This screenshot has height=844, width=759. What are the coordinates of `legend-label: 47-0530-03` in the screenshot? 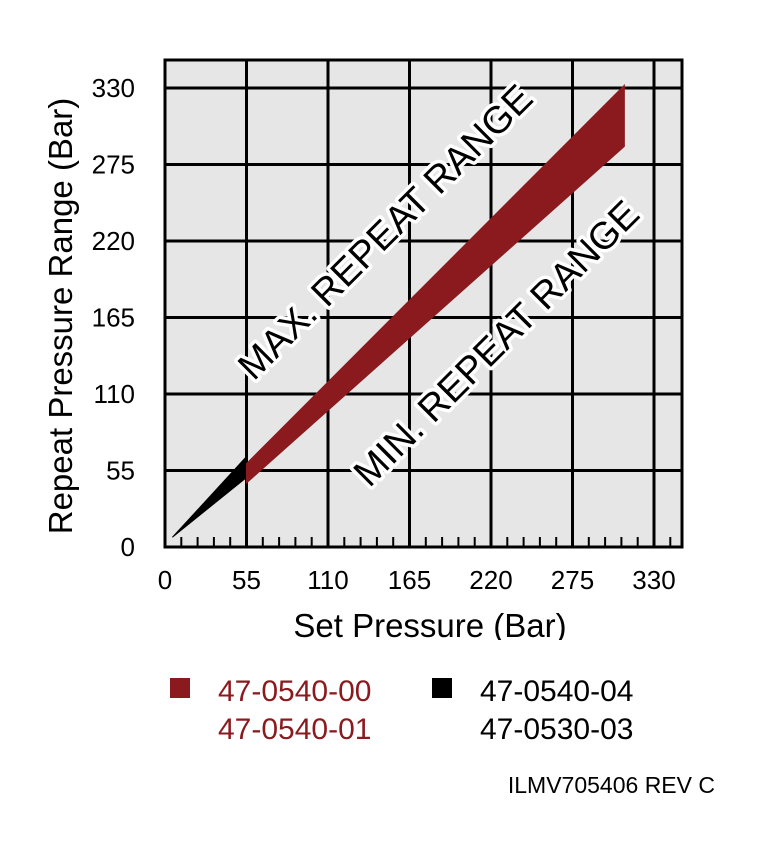 It's located at (557, 729).